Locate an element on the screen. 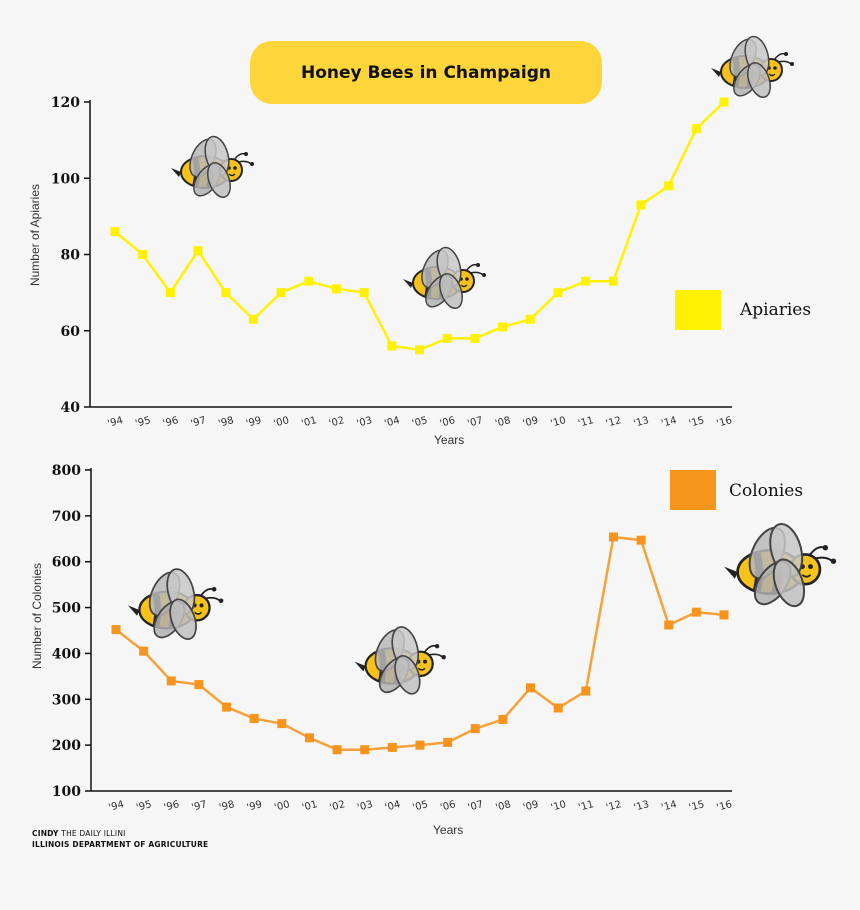 This screenshot has width=860, height=910. x-tick-label: '13 is located at coordinates (641, 422).